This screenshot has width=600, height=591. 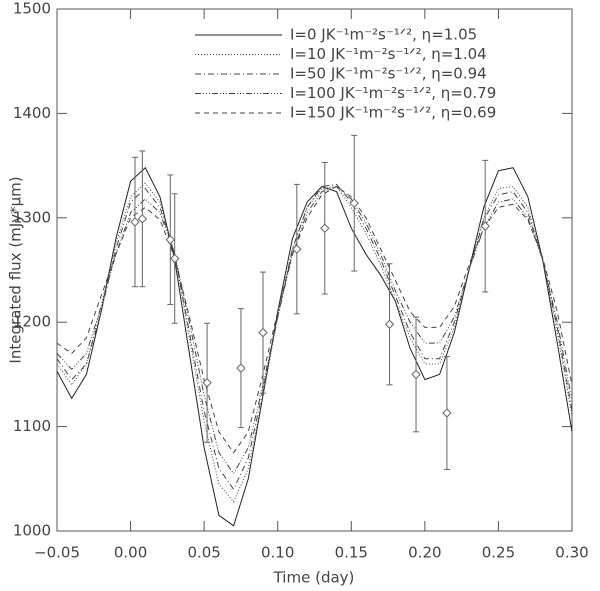 I want to click on x-tick-label: −0.05, so click(x=57, y=553).